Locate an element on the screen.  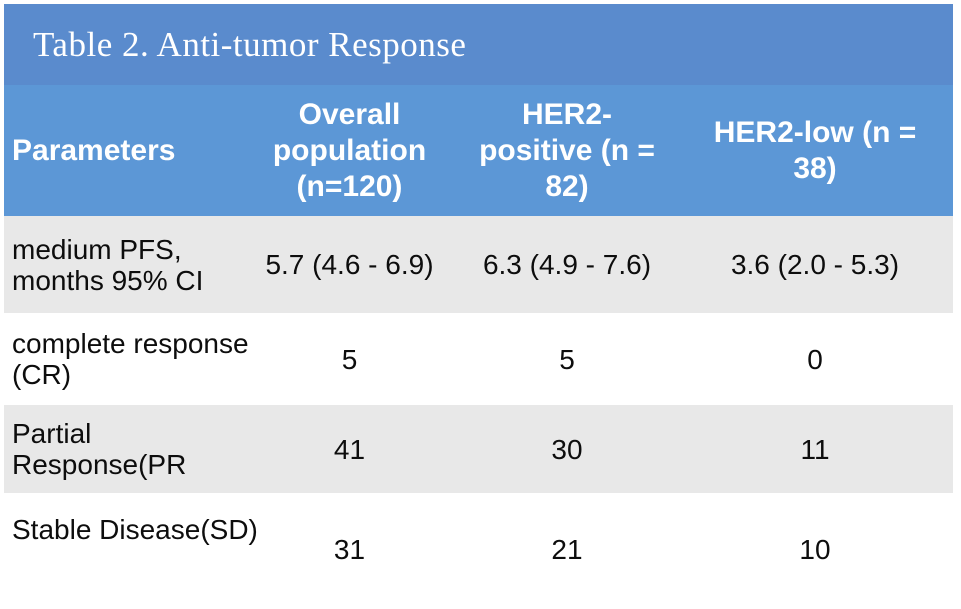
header-line: HER2- is located at coordinates (566, 114).